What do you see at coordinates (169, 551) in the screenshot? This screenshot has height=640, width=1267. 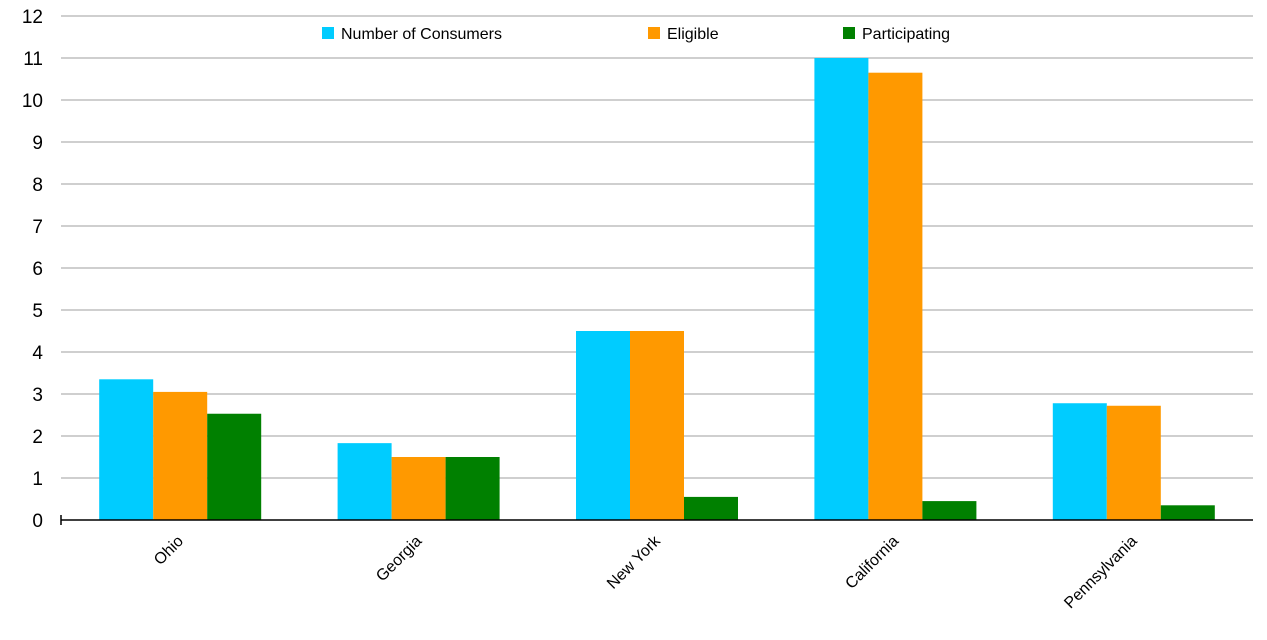 I see `x-category-label: Ohio` at bounding box center [169, 551].